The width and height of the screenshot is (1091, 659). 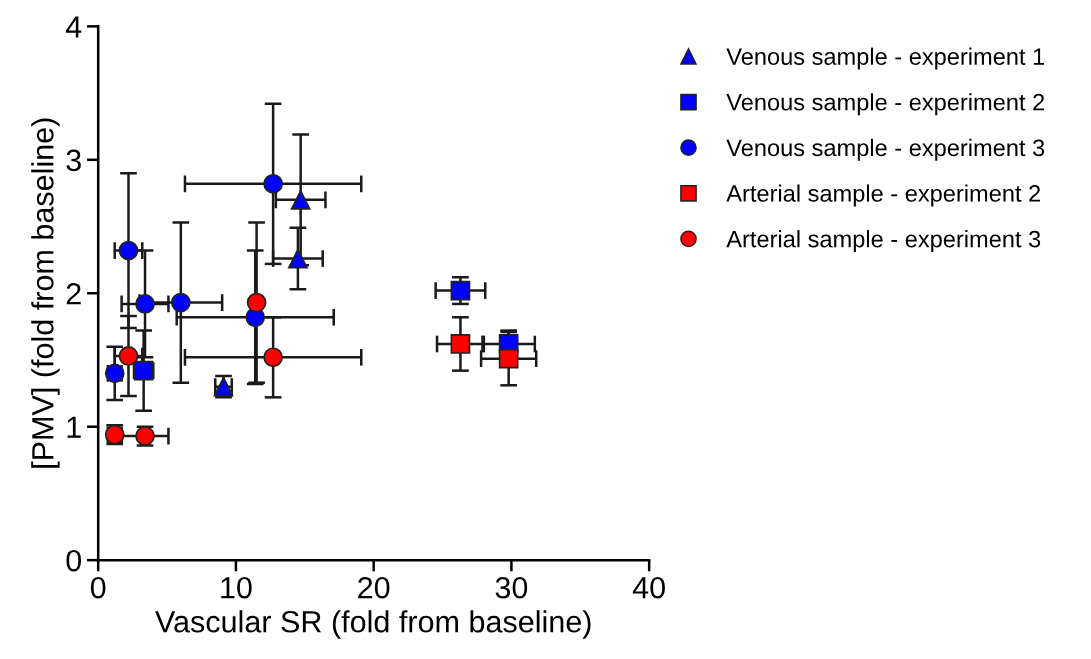 I want to click on x-axis-title: Vascular SR (fold from baseline), so click(x=373, y=624).